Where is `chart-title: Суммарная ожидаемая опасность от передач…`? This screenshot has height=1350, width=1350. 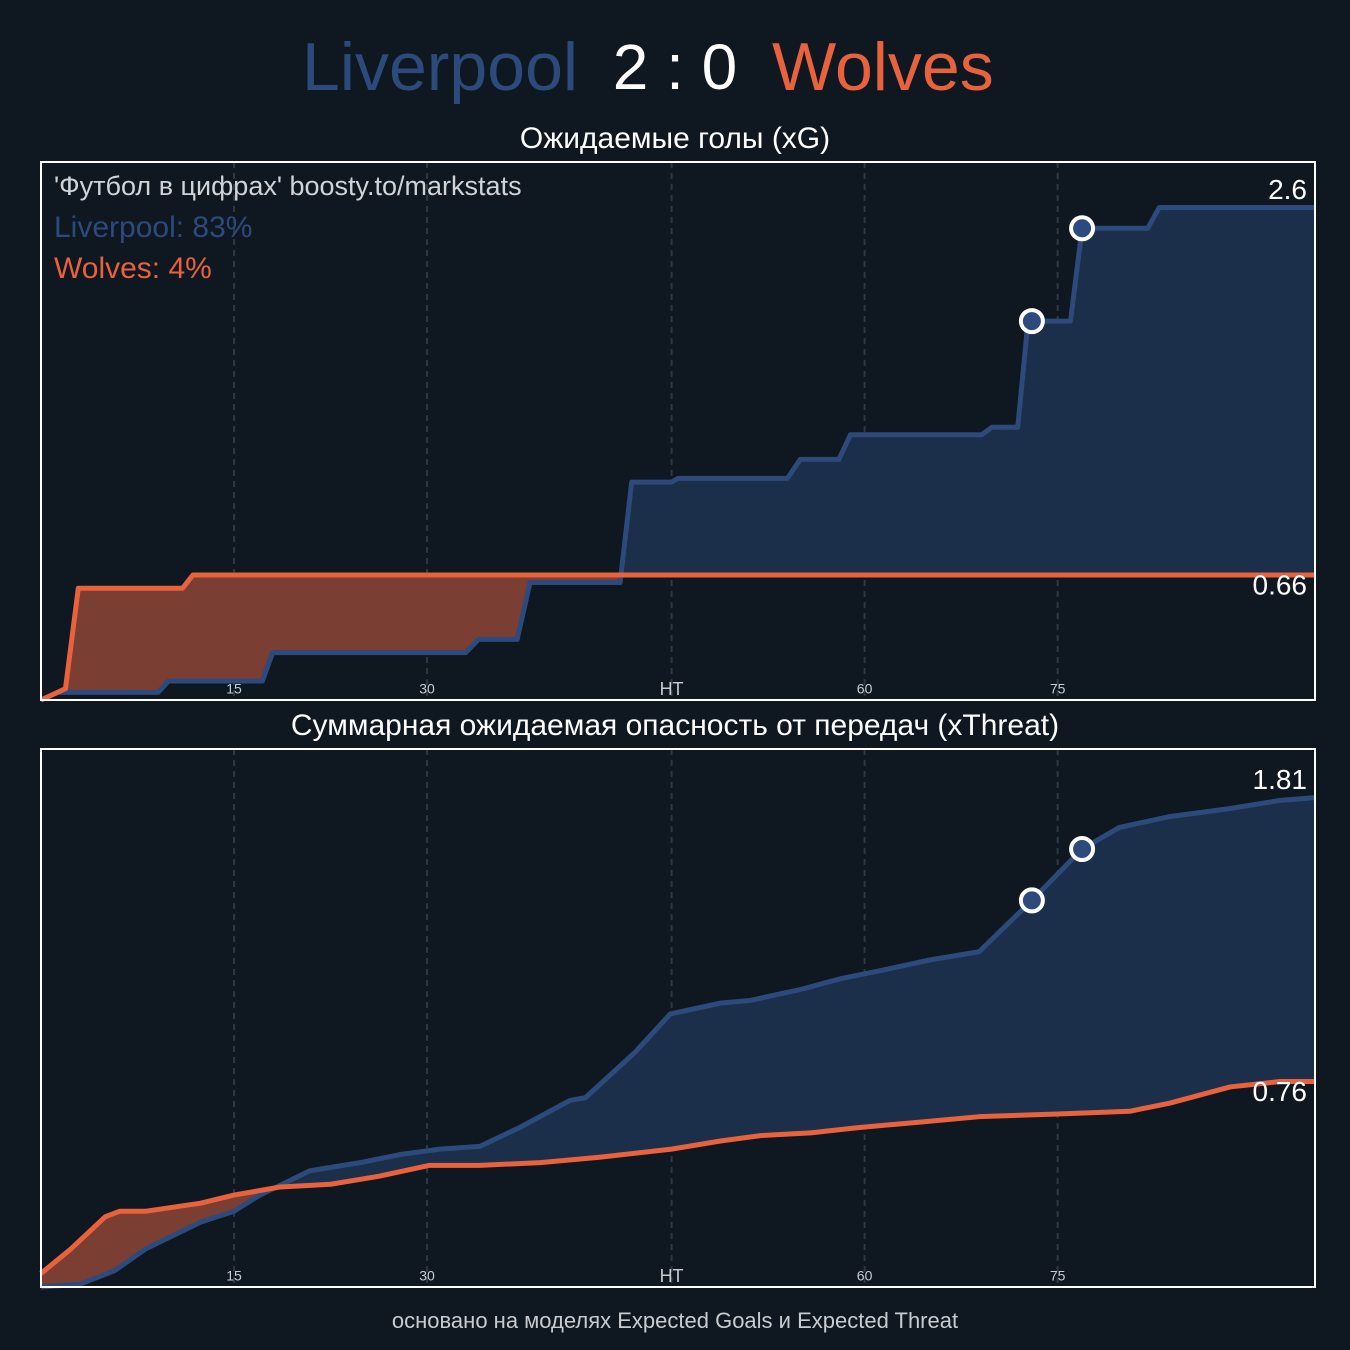
chart-title: Суммарная ожидаемая опасность от передач… is located at coordinates (675, 725).